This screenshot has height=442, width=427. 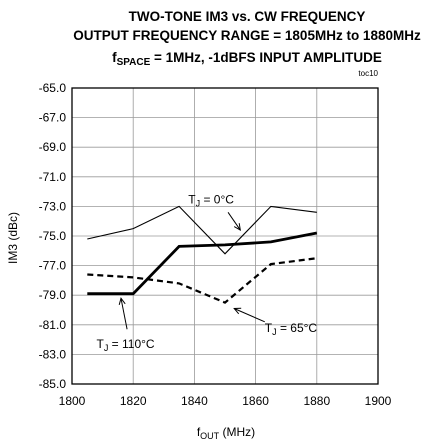 What do you see at coordinates (214, 212) in the screenshot?
I see `annotation-tj-0: TJ = 0°C` at bounding box center [214, 212].